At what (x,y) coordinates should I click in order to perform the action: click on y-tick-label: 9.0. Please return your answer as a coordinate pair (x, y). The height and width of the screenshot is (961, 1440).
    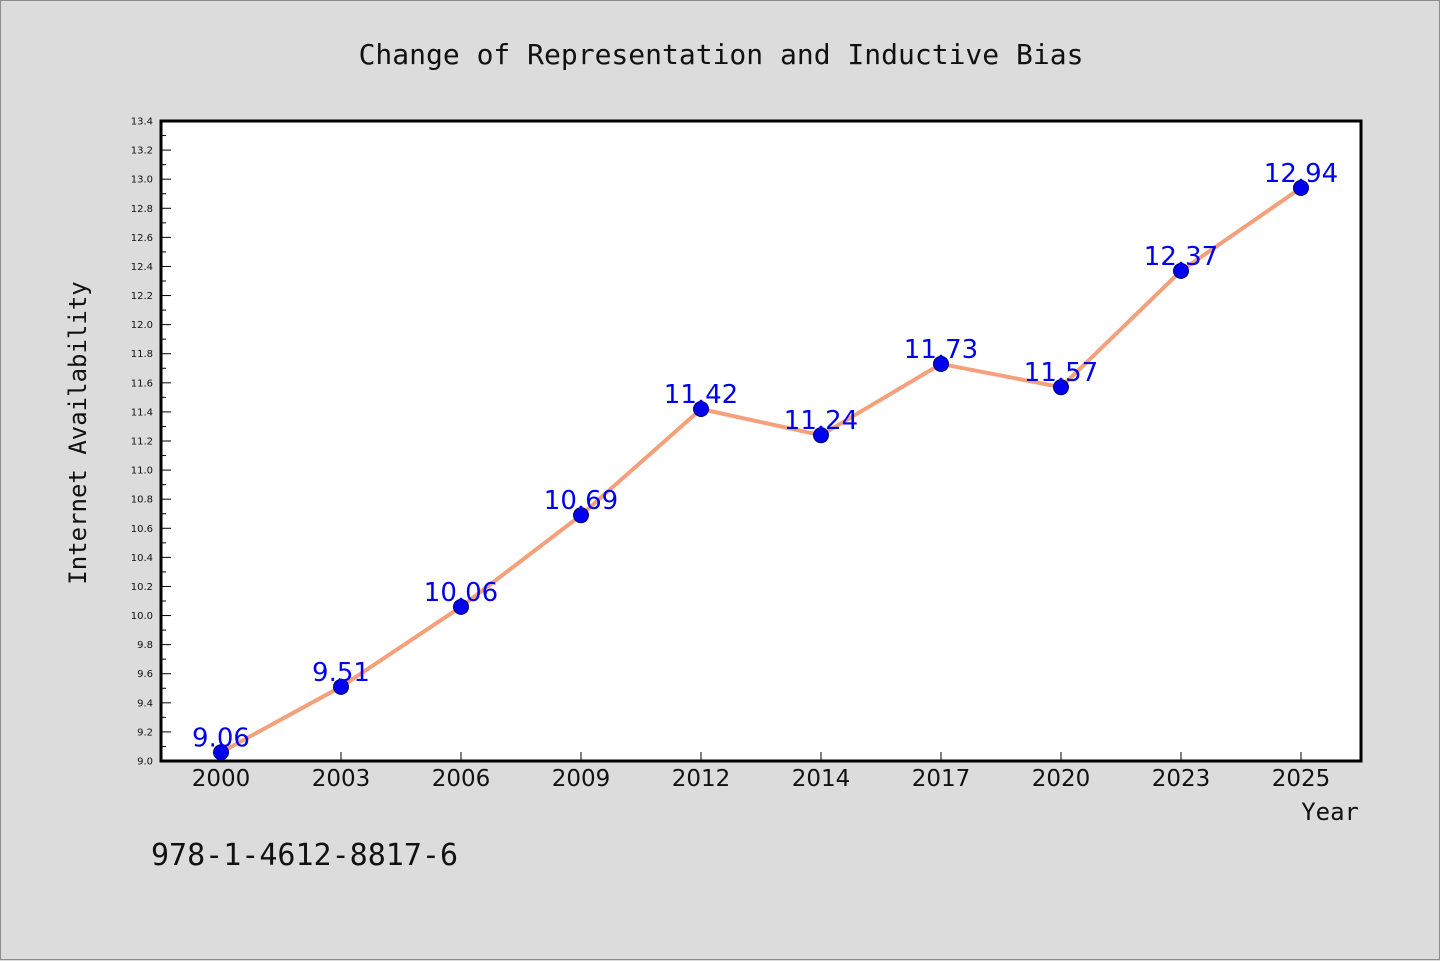
    Looking at the image, I should click on (145, 762).